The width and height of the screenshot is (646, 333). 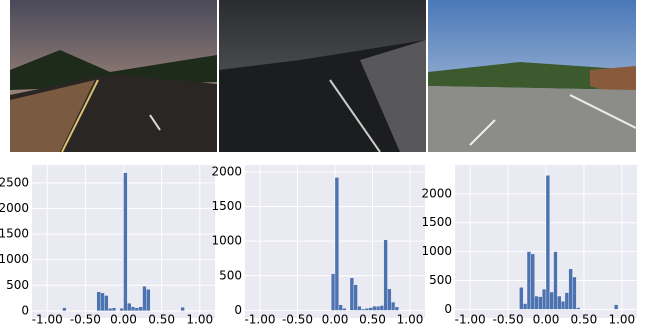 I want to click on y-tick-label: 2500, so click(x=14, y=182).